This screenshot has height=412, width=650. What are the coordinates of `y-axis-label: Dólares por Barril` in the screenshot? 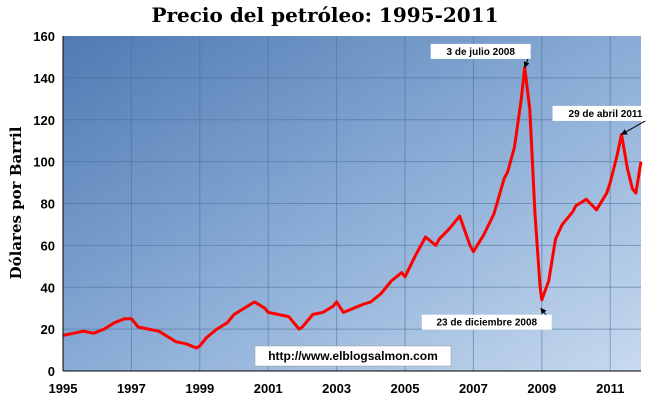 It's located at (16, 202).